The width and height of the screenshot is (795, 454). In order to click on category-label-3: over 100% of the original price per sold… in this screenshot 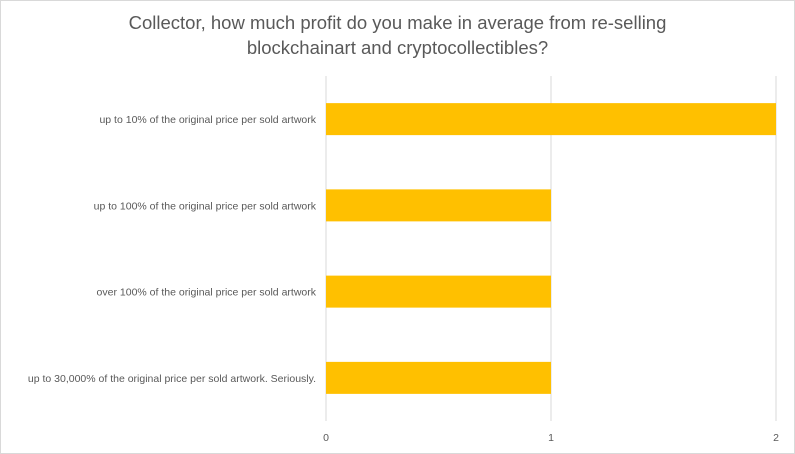, I will do `click(207, 293)`.